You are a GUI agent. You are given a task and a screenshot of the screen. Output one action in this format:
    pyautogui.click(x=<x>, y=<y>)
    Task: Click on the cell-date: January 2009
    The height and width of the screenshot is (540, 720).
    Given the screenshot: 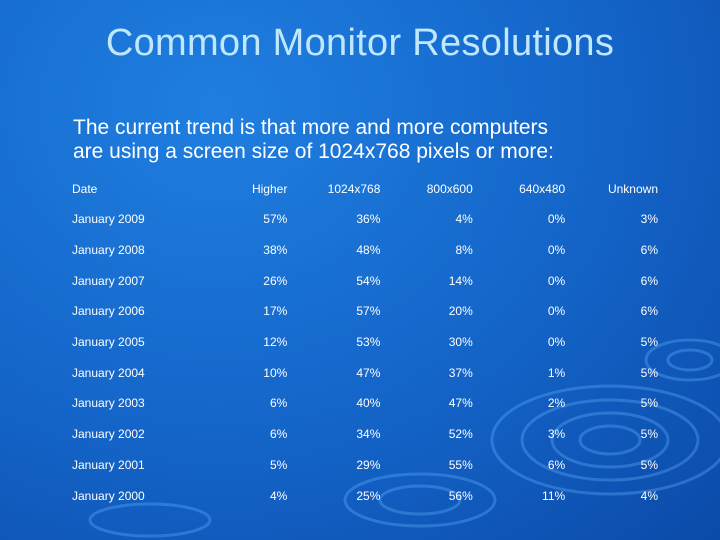 What is the action you would take?
    pyautogui.click(x=108, y=219)
    